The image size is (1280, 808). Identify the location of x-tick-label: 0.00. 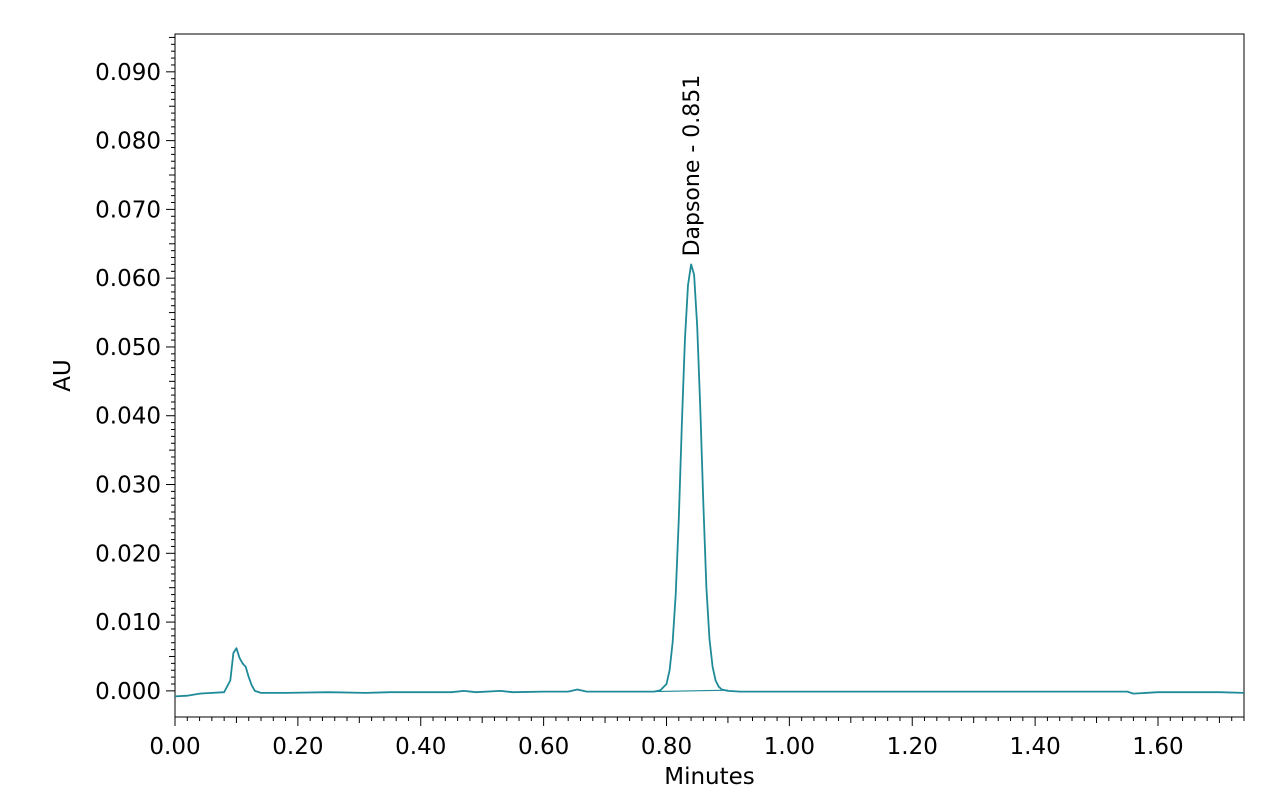
(174, 747).